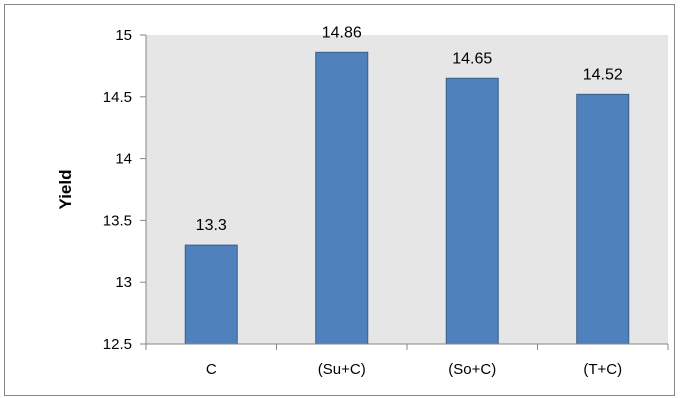 The image size is (681, 398). I want to click on x-tick-label: (Su+C), so click(342, 369).